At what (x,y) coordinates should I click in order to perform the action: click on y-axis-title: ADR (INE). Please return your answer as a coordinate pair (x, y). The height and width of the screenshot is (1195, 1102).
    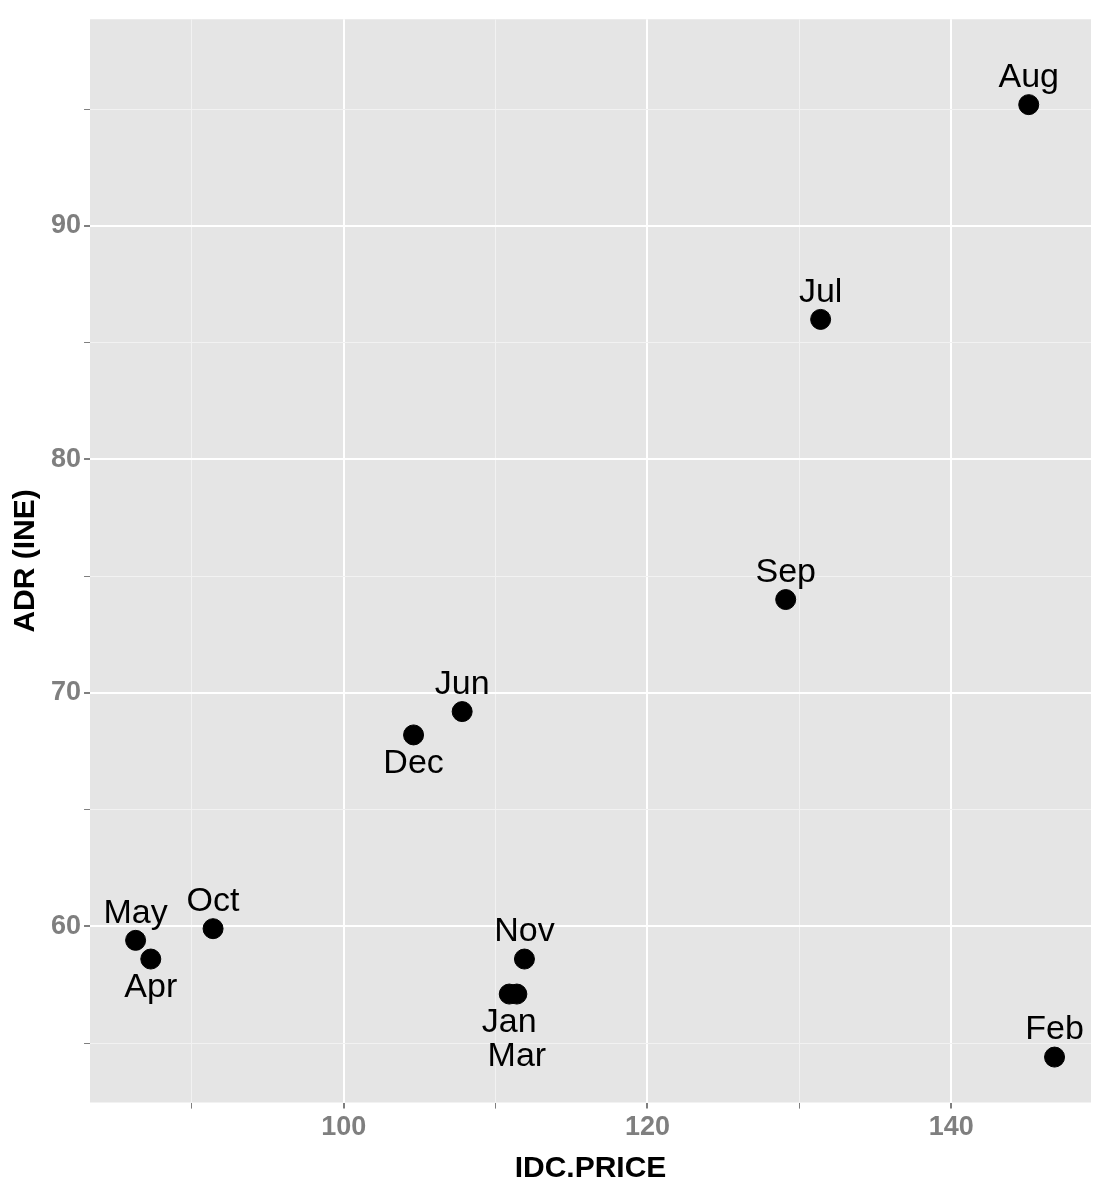
    Looking at the image, I should click on (24, 561).